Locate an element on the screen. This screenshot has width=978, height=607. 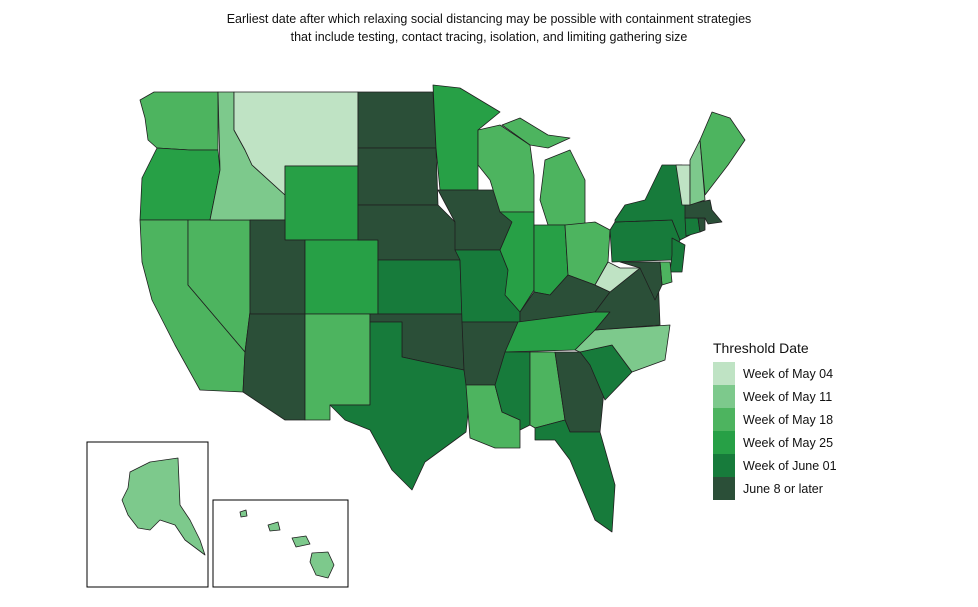
state-fl is located at coordinates (575, 476).